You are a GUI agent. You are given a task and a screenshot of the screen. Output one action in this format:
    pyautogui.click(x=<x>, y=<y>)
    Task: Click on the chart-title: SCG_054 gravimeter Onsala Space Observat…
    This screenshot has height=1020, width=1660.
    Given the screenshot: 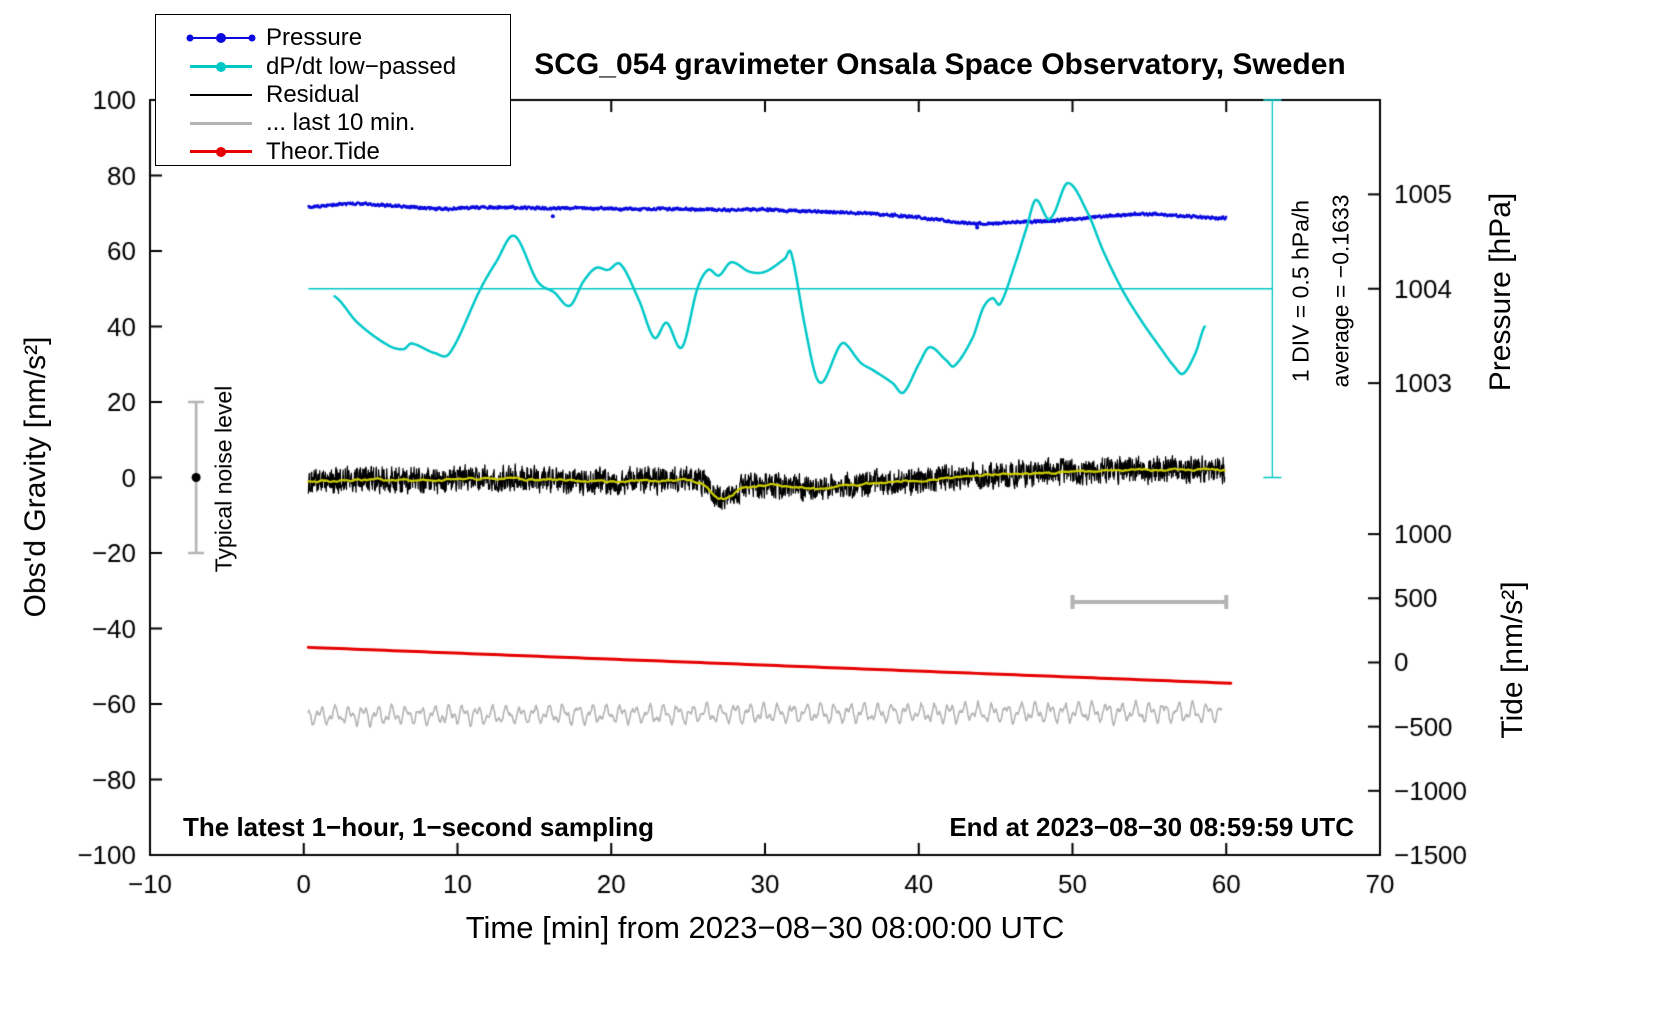 What is the action you would take?
    pyautogui.click(x=940, y=64)
    